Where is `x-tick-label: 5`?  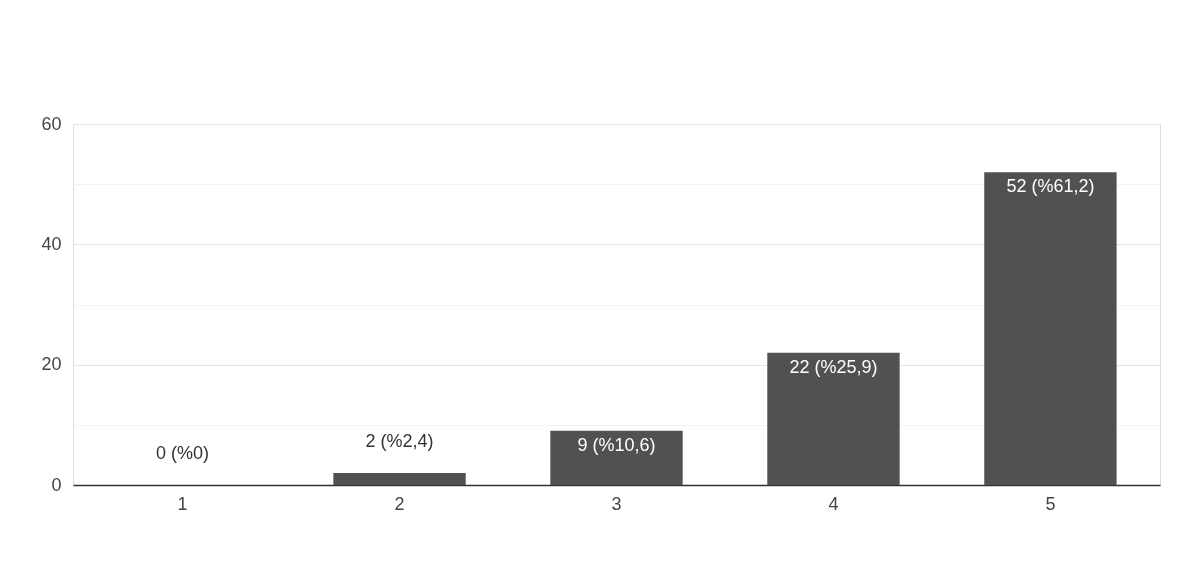
x-tick-label: 5 is located at coordinates (1050, 503).